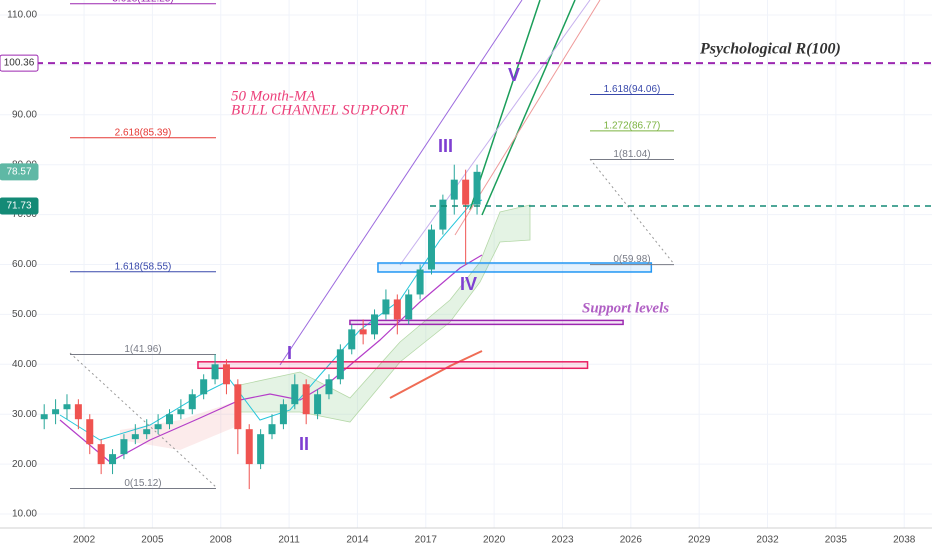 The image size is (932, 550). Describe the element at coordinates (273, 96) in the screenshot. I see `ma-note: 50 Month-MA` at that location.